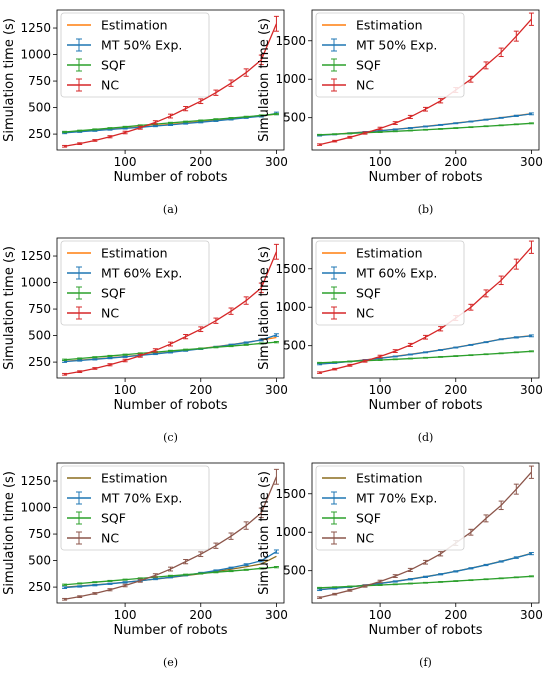 The height and width of the screenshot is (679, 550). Describe the element at coordinates (426, 209) in the screenshot. I see `panel-caption: (b)` at that location.